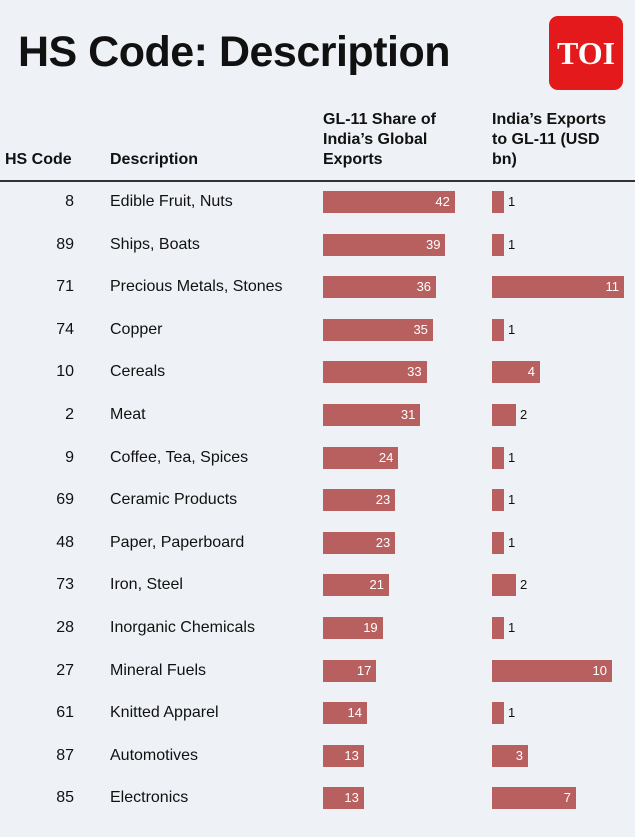 The width and height of the screenshot is (635, 837). I want to click on table-row: 2 Meat 31 2, so click(317, 415).